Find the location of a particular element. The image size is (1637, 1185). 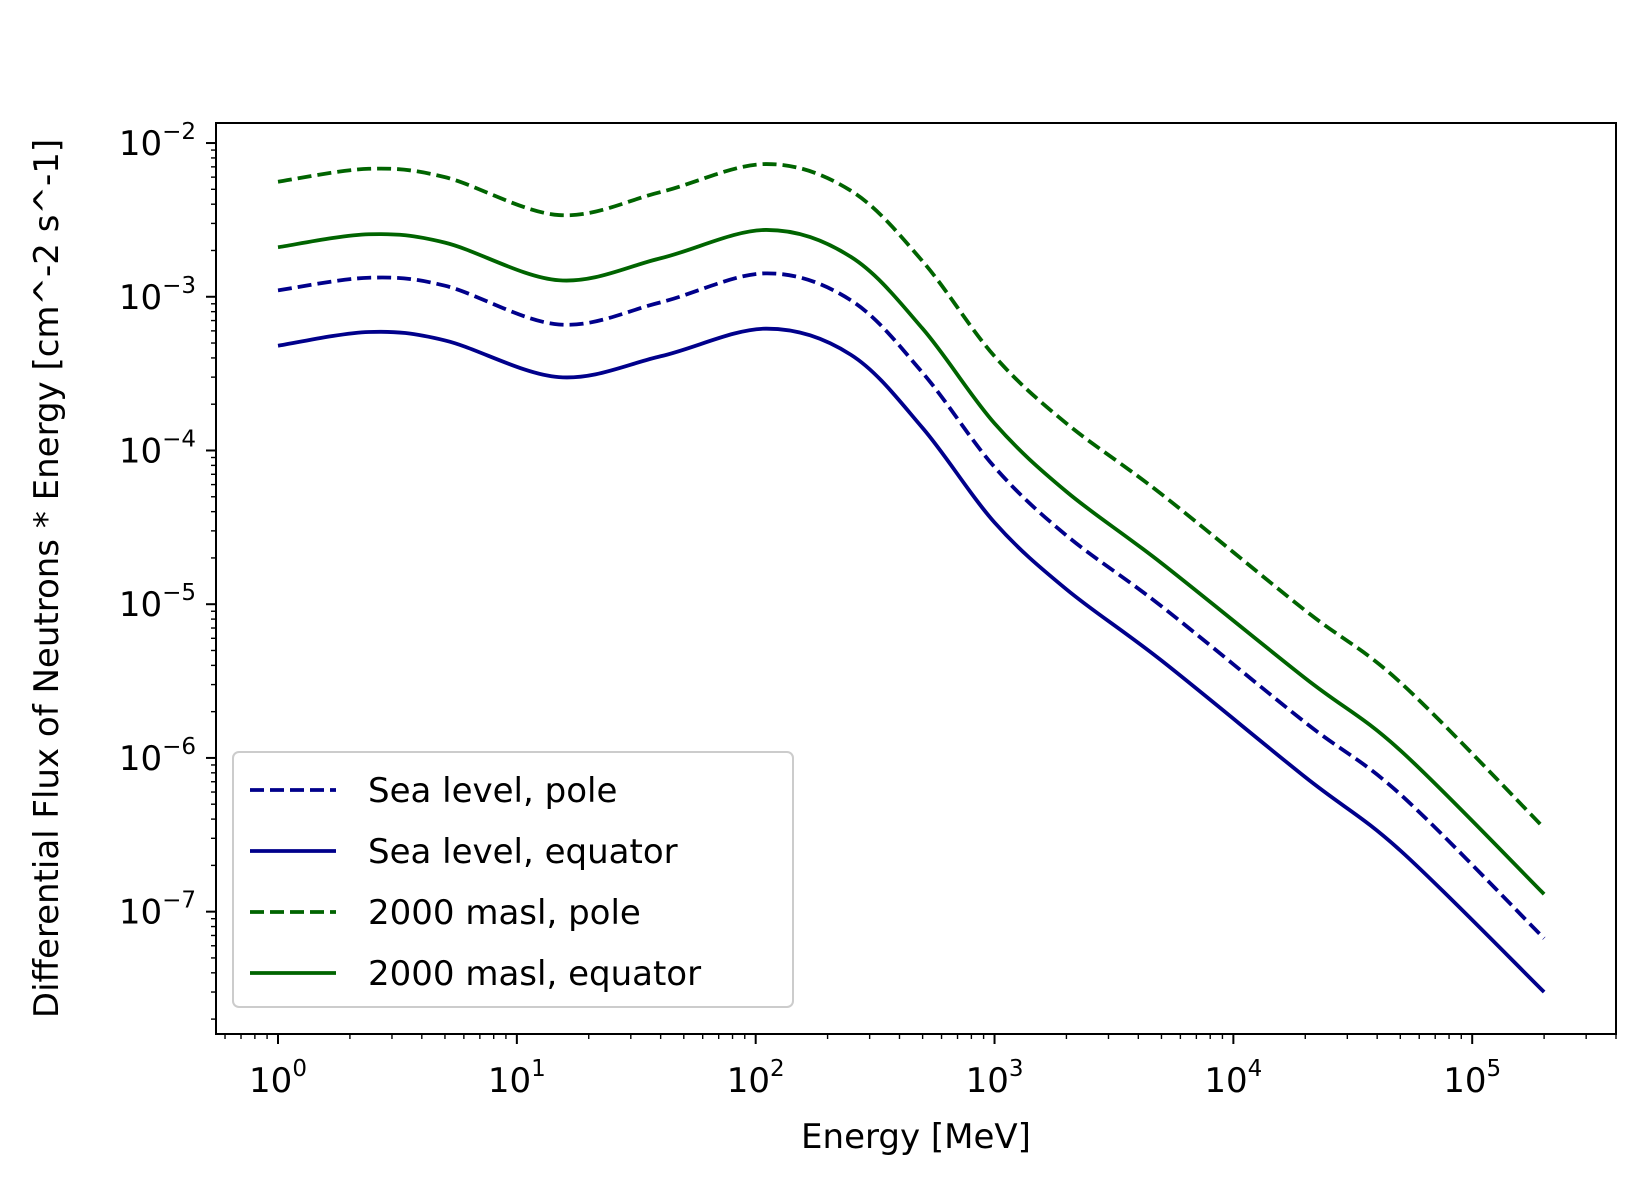

x-tick-label: 10¹ is located at coordinates (517, 1078).